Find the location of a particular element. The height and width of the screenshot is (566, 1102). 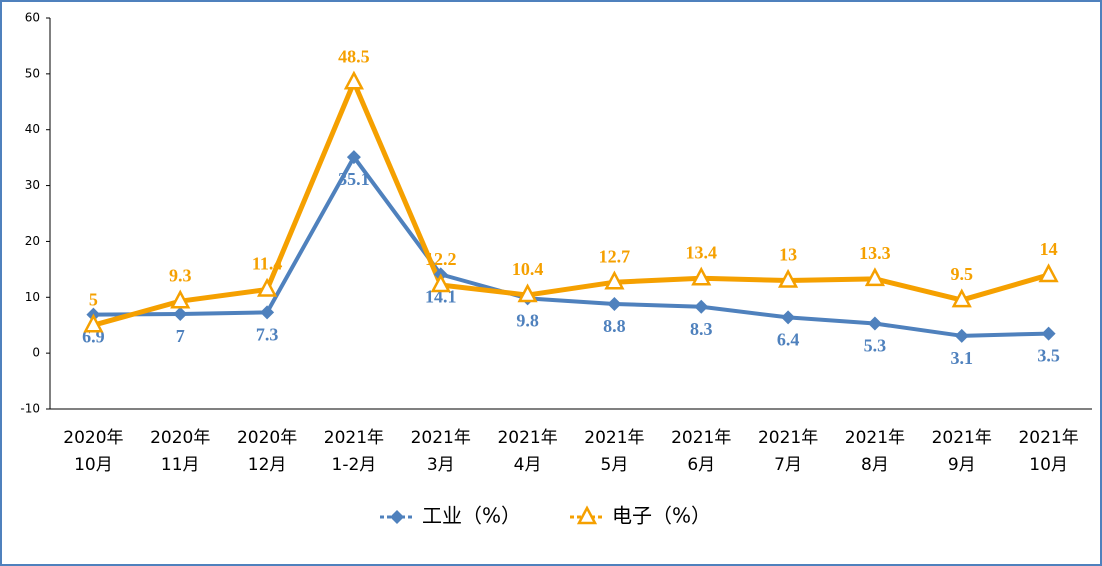

data-label: 5.3 is located at coordinates (875, 346).